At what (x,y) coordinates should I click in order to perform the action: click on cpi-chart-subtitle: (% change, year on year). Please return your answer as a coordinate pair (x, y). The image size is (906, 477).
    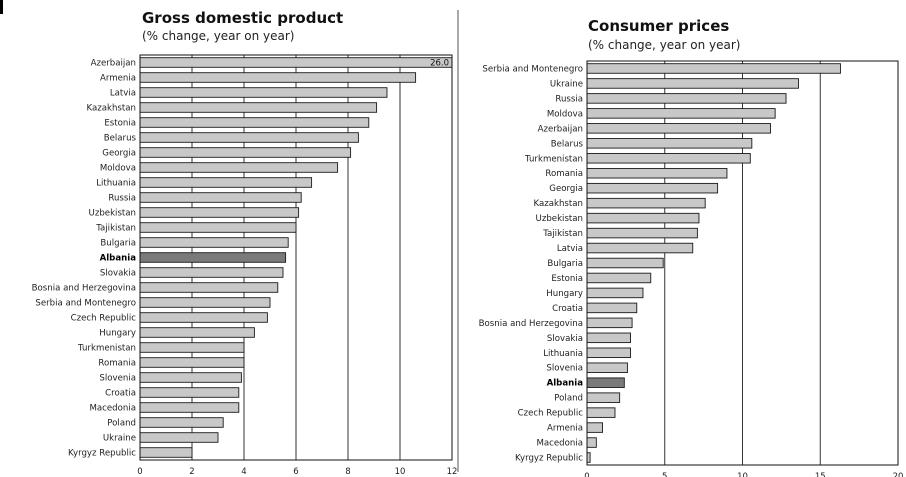
    Looking at the image, I should click on (664, 45).